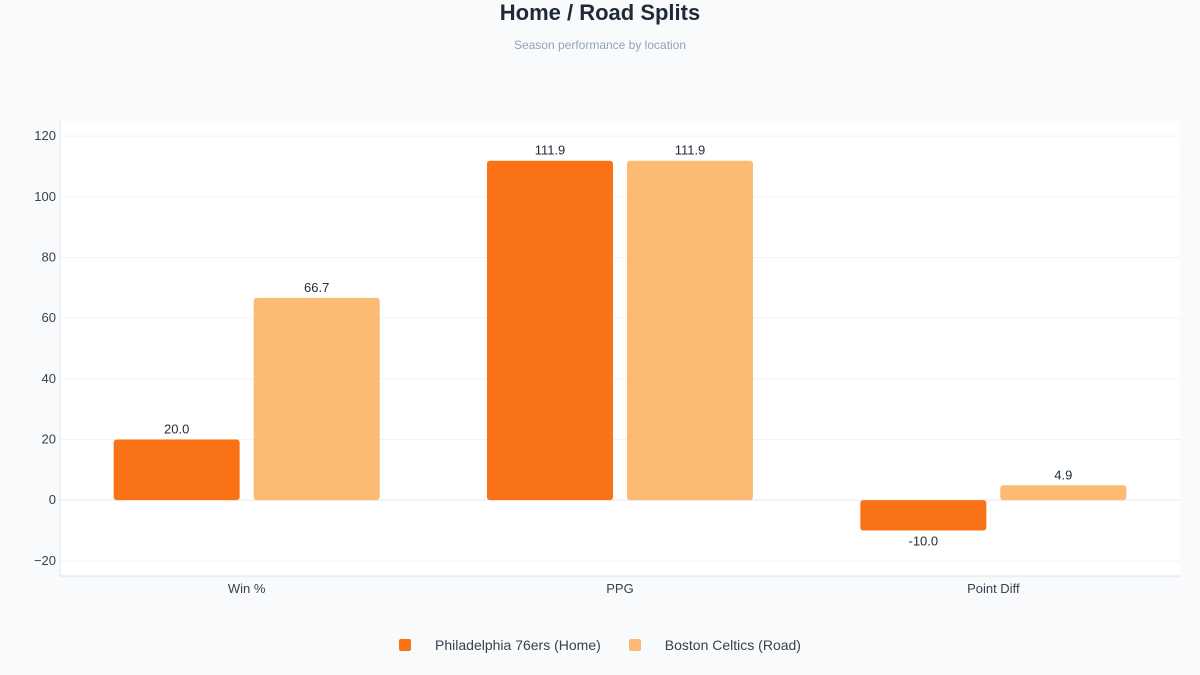  What do you see at coordinates (732, 645) in the screenshot?
I see `legend-label-road: Boston Celtics (Road)` at bounding box center [732, 645].